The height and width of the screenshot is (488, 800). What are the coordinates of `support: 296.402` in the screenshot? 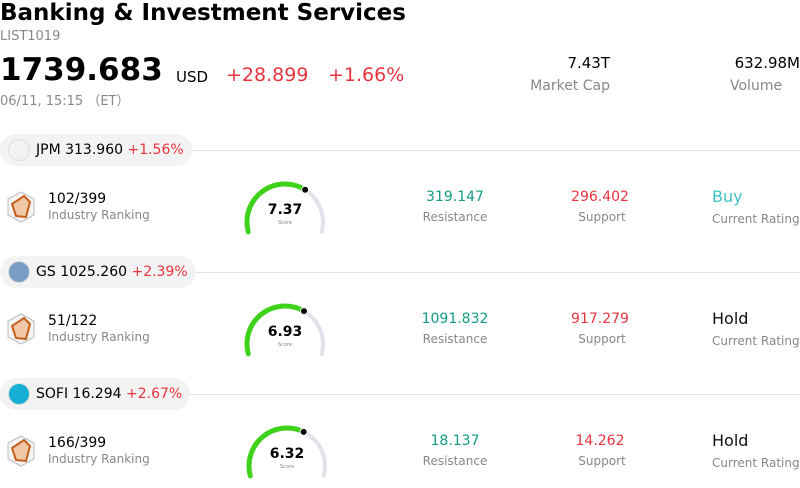 It's located at (600, 197).